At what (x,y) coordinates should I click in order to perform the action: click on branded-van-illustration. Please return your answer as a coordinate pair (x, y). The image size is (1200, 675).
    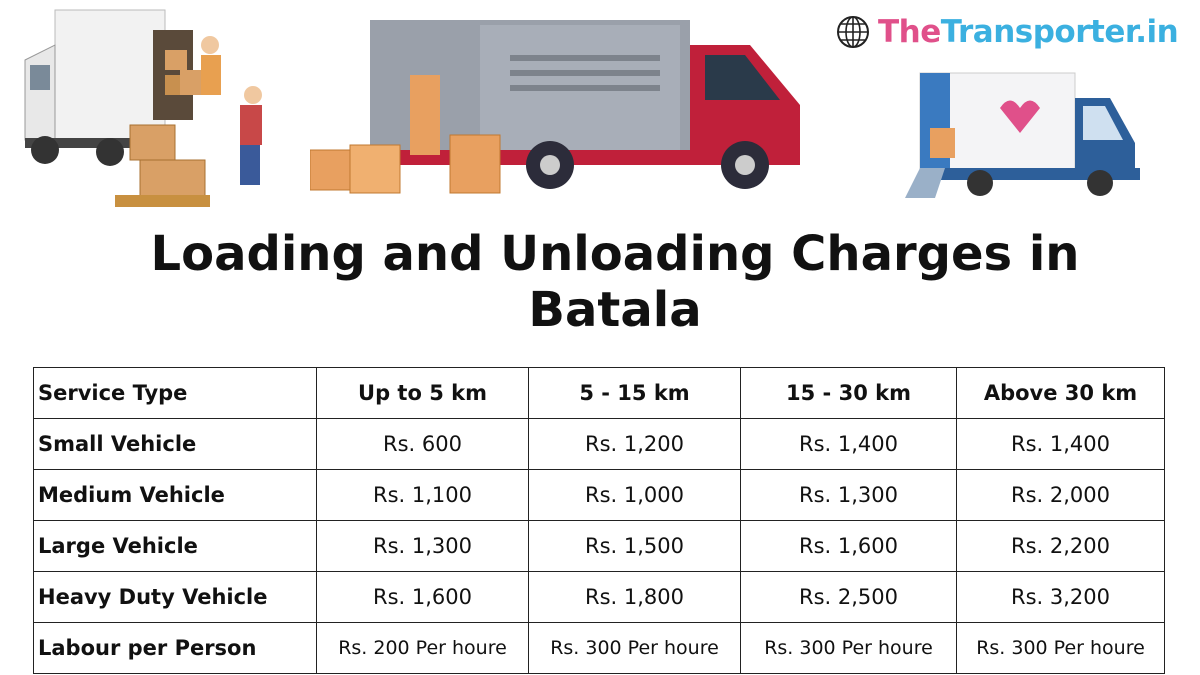
    Looking at the image, I should click on (1022, 135).